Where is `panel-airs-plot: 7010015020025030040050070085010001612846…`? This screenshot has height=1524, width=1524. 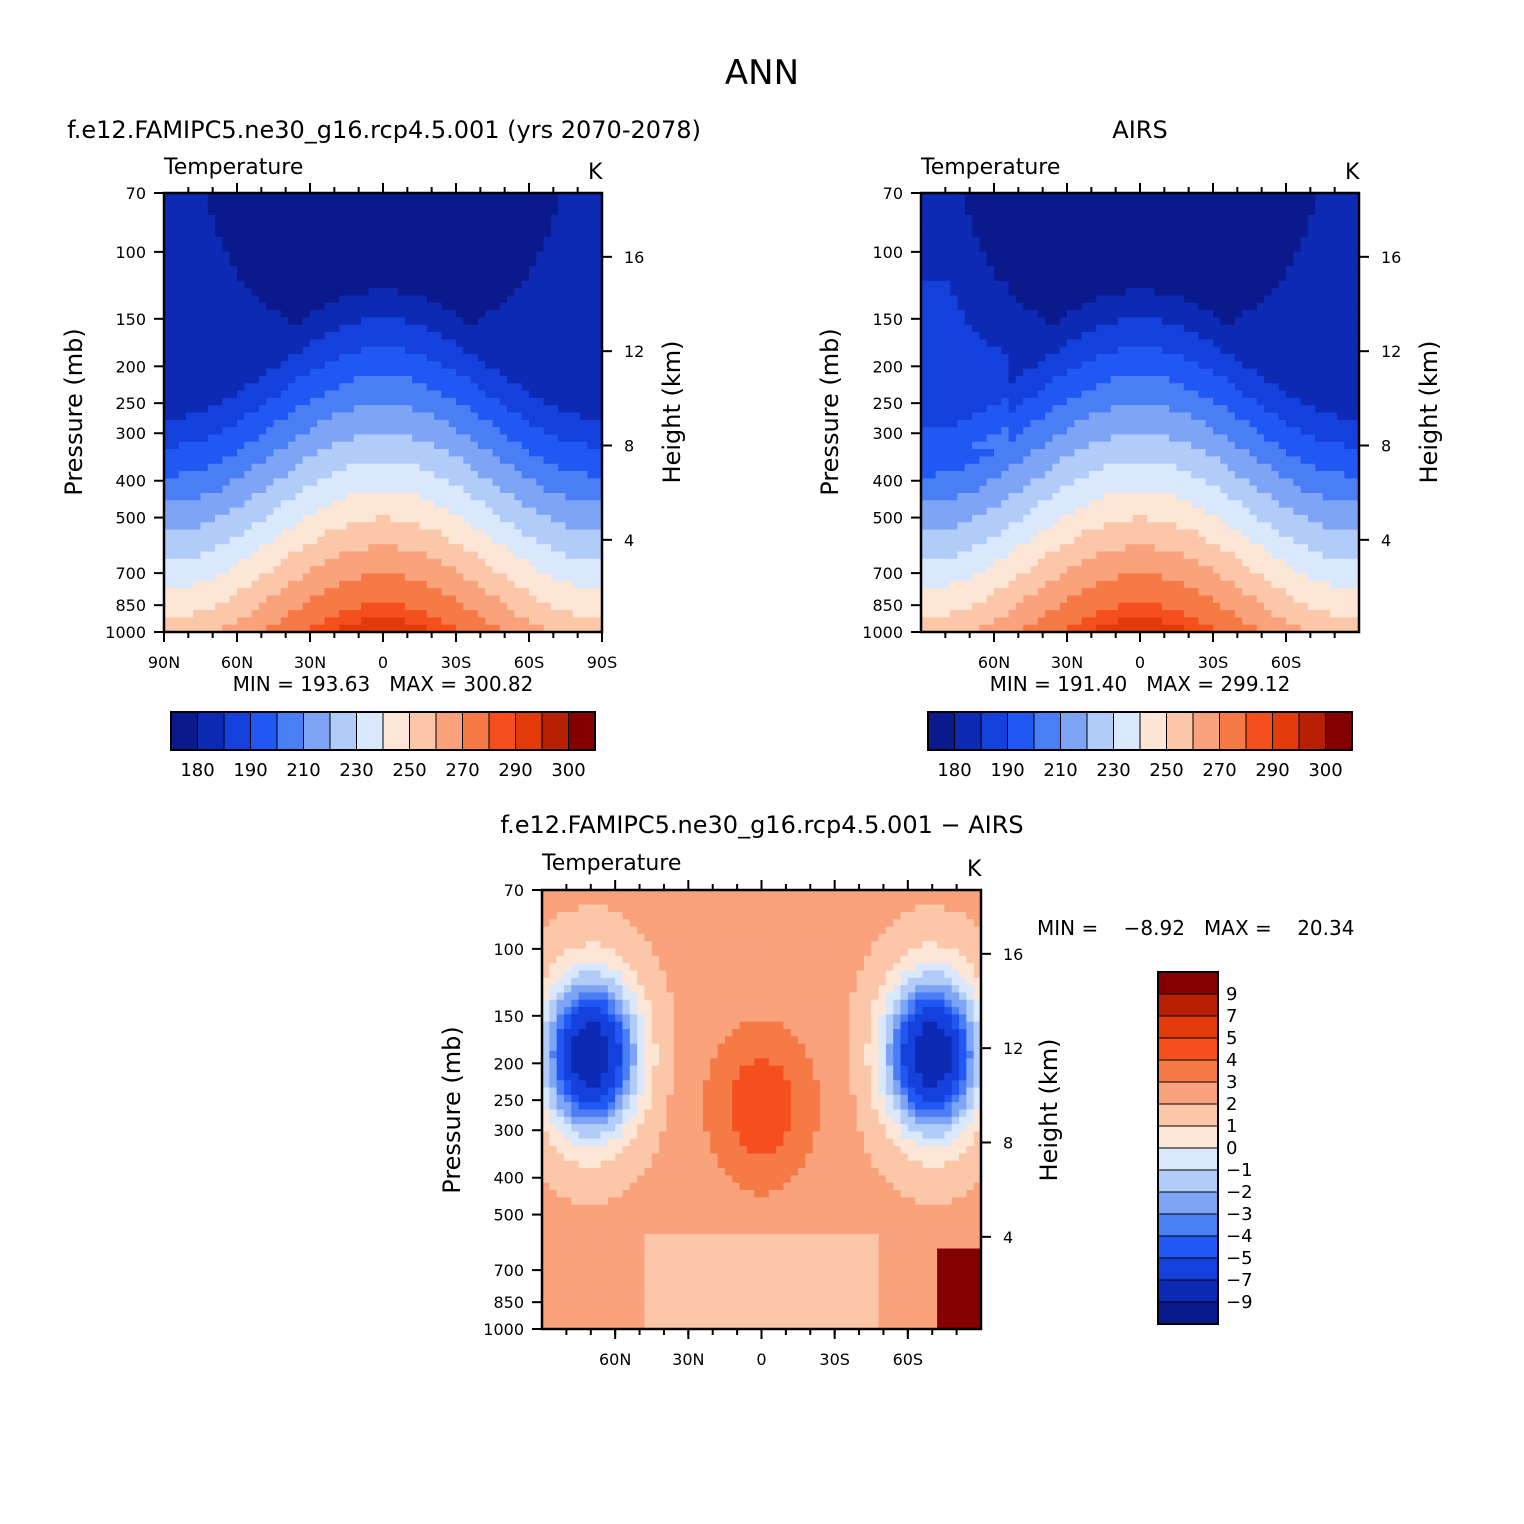 panel-airs-plot: 7010015020025030040050070085010001612846… is located at coordinates (1131, 427).